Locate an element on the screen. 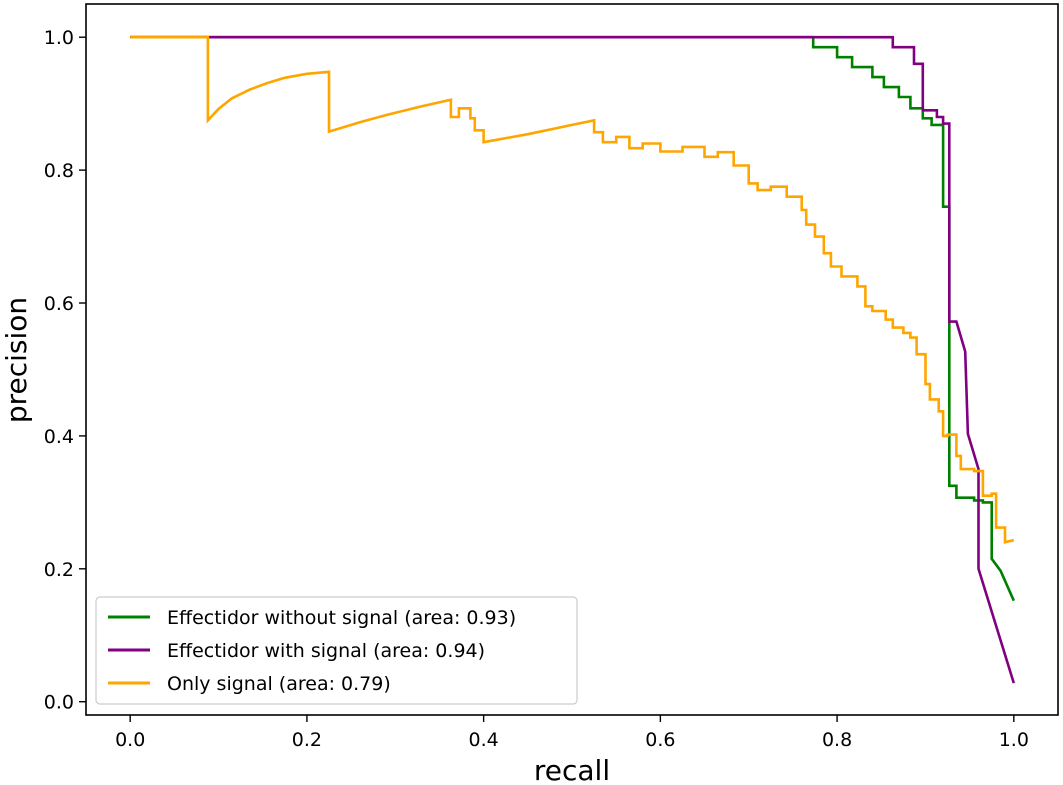  x-tick-label: 0.0 is located at coordinates (130, 740).